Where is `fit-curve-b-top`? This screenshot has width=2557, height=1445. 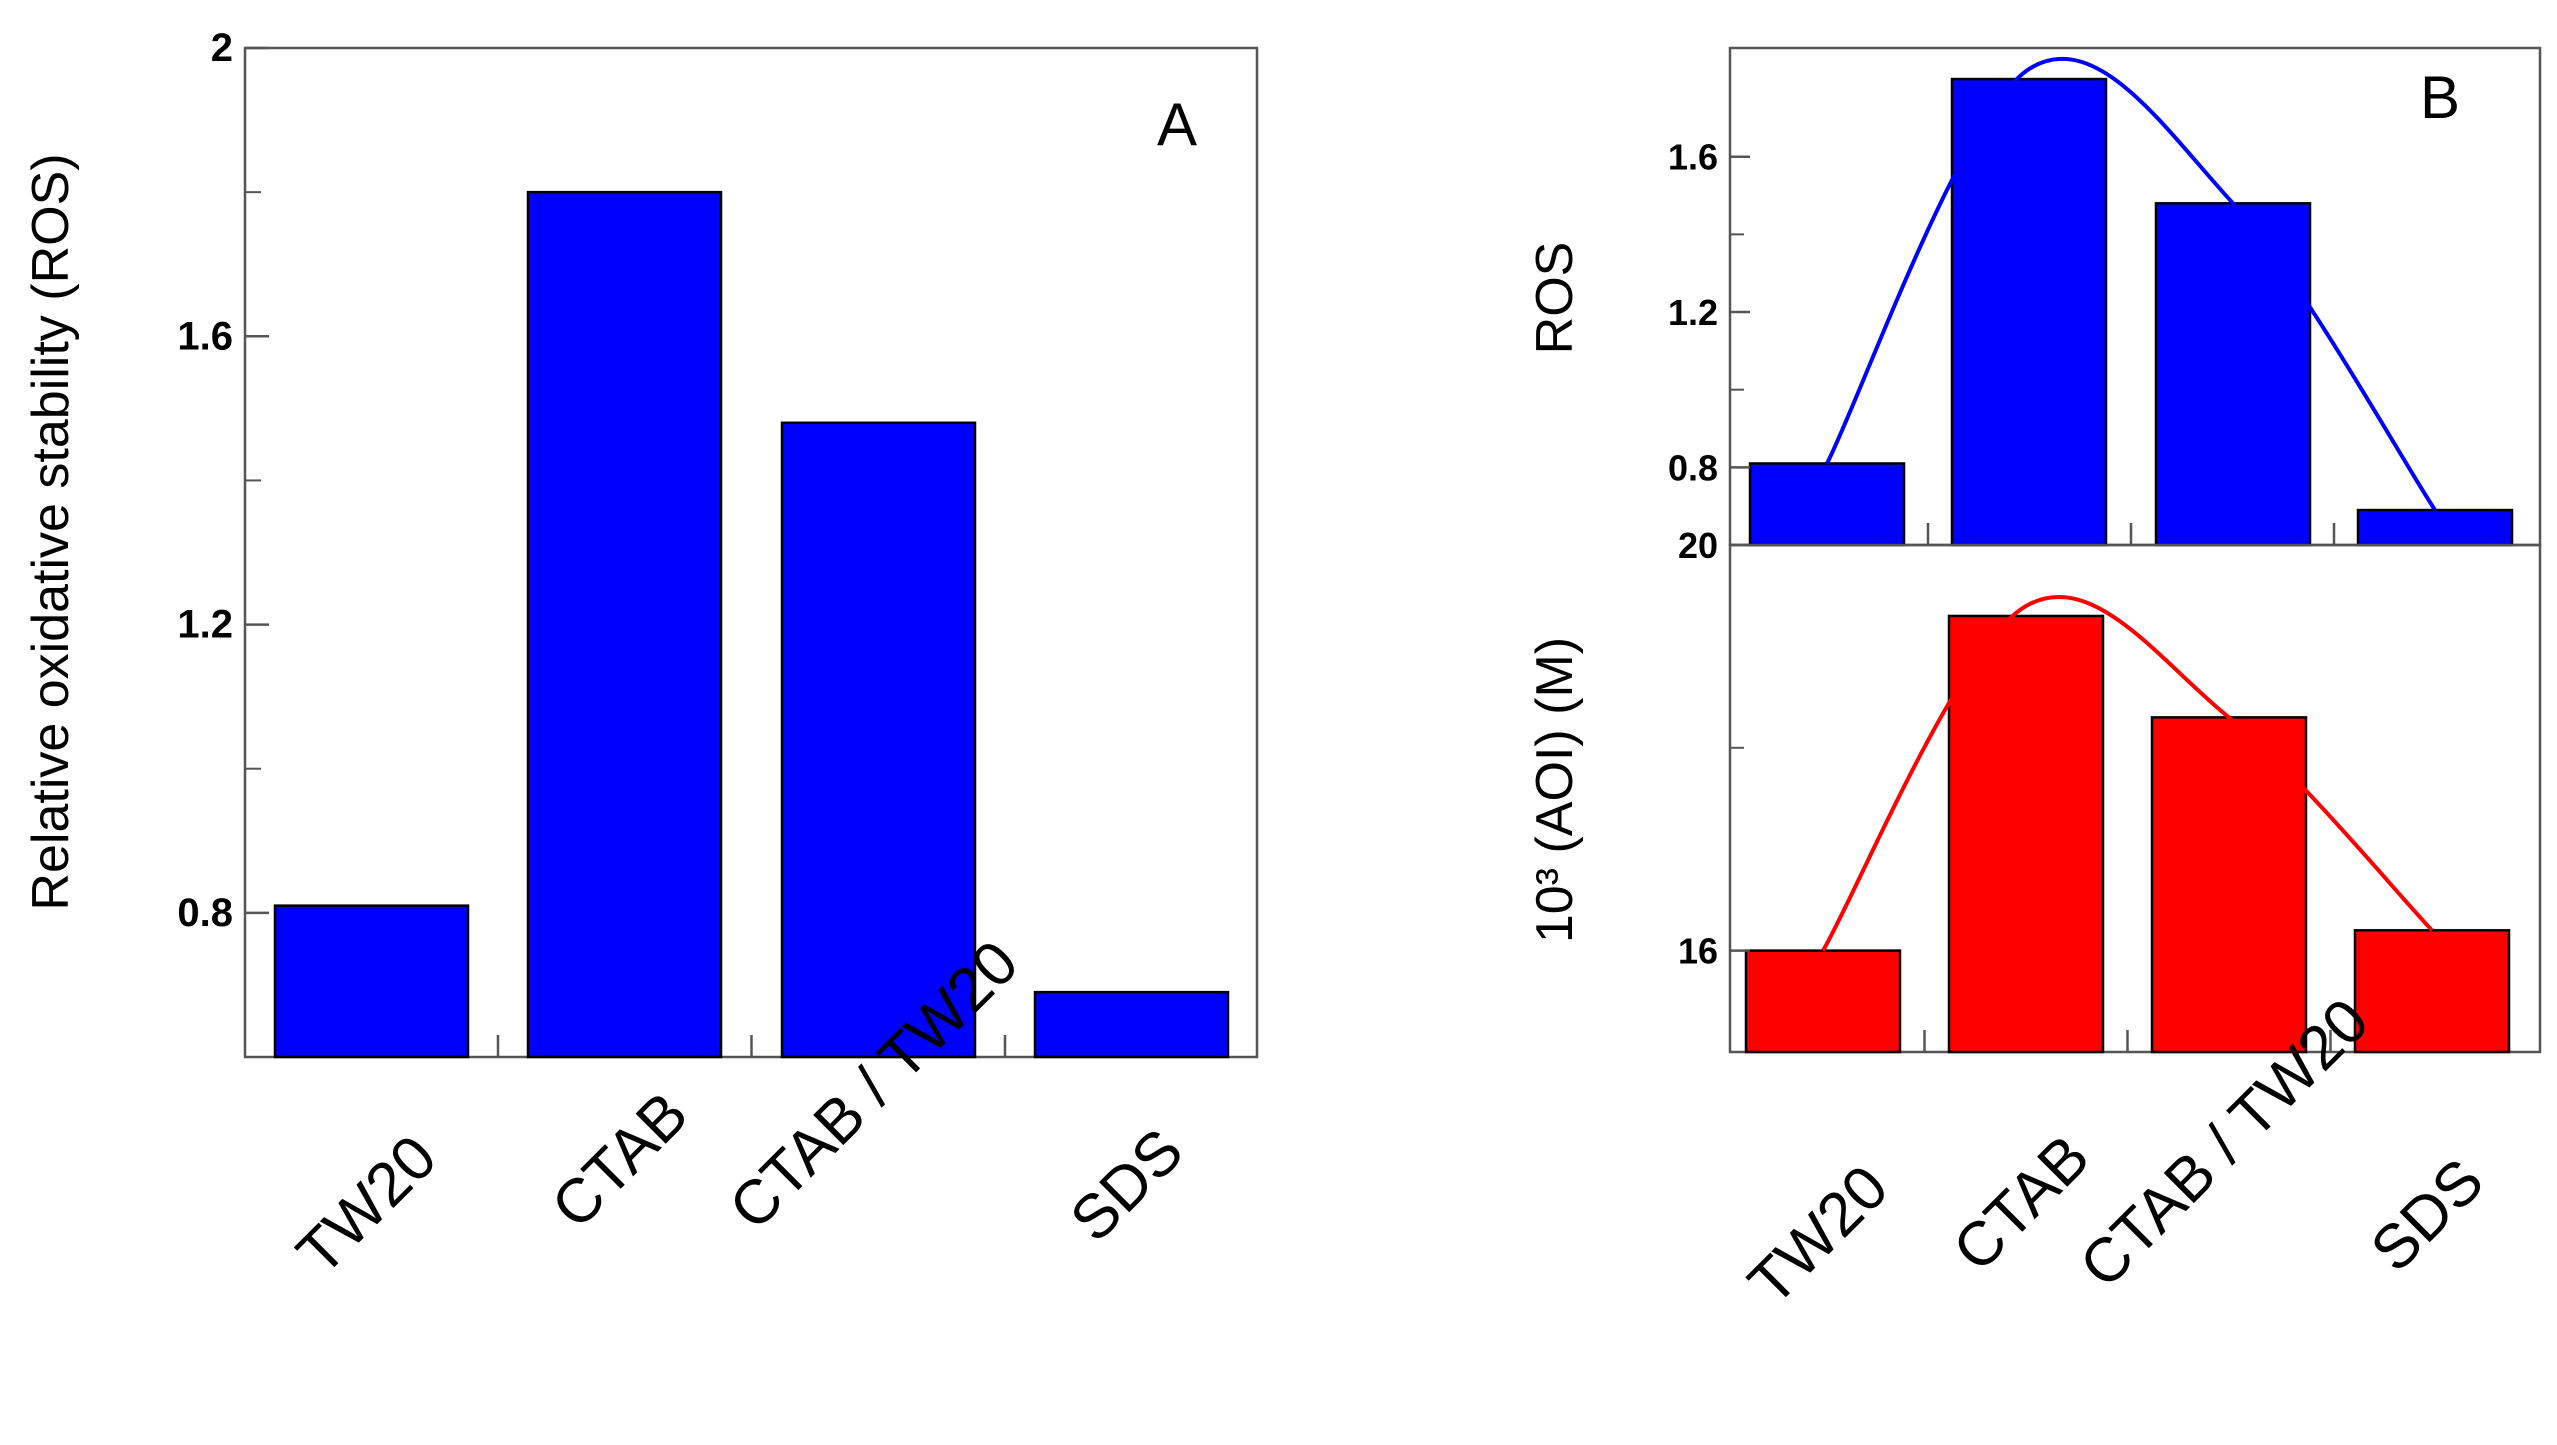 fit-curve-b-top is located at coordinates (2131, 284).